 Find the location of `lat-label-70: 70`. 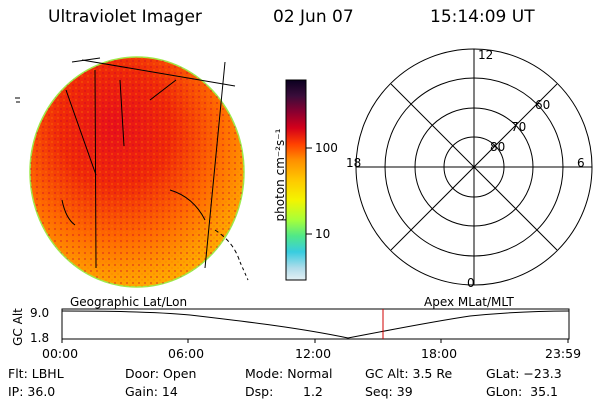

lat-label-70: 70 is located at coordinates (519, 127).